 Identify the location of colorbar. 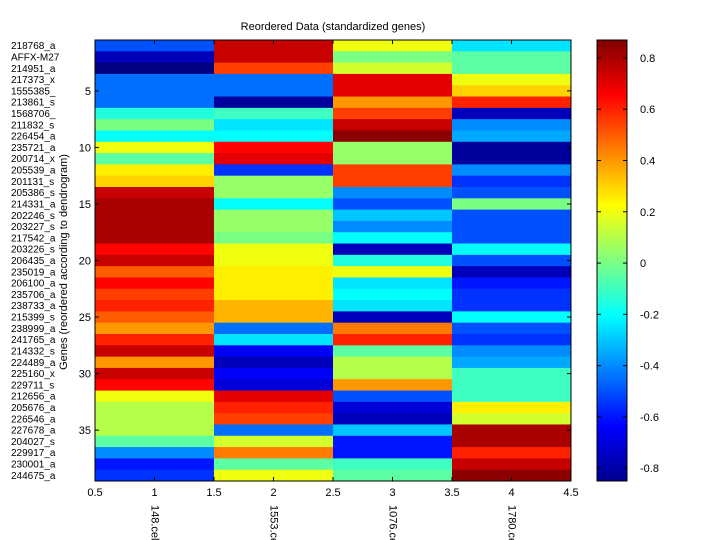
(612, 260).